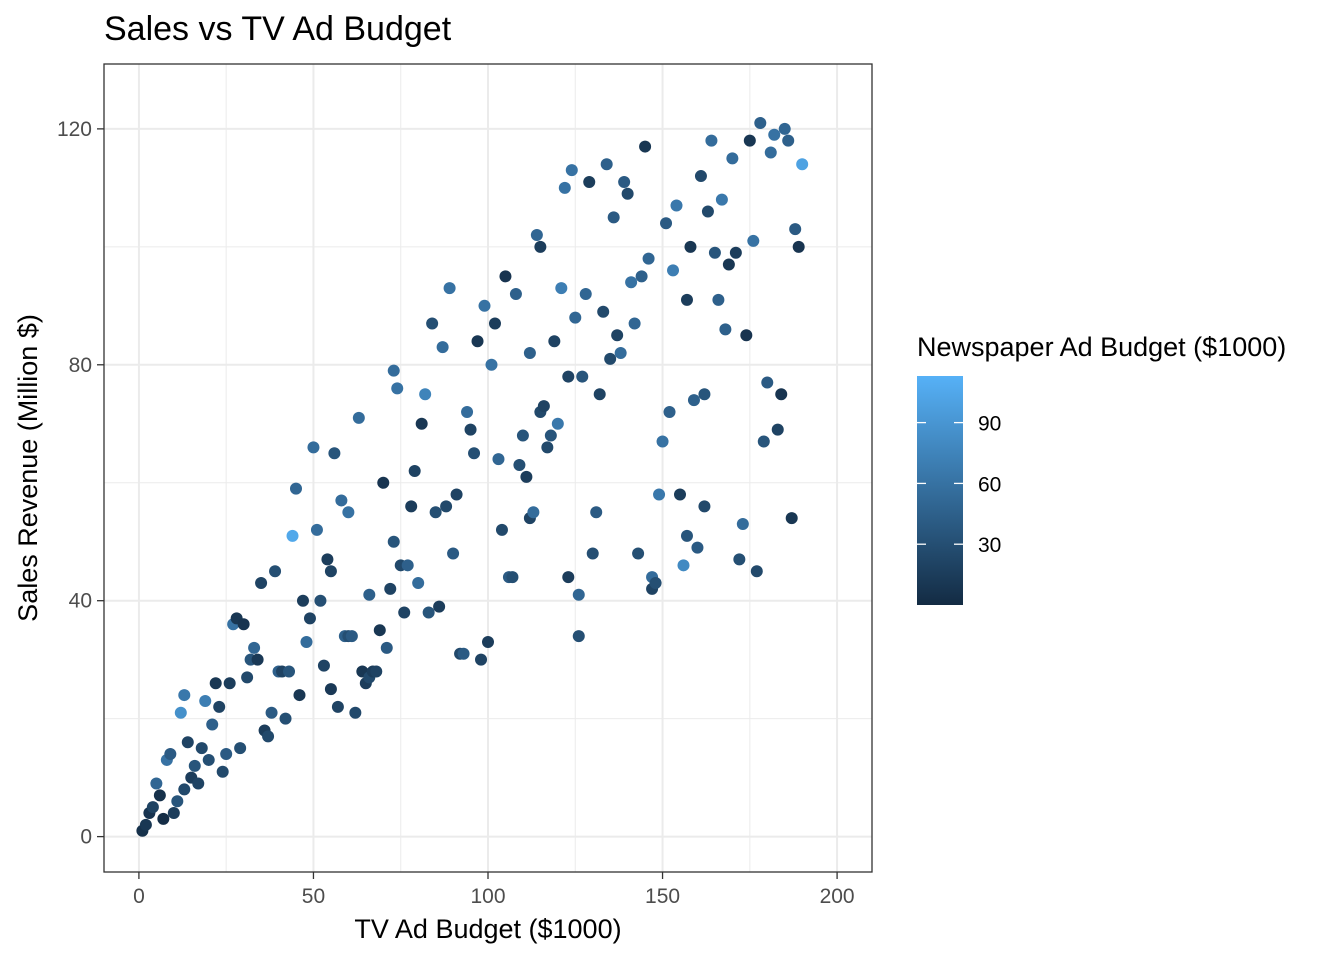 This screenshot has width=1344, height=960. Describe the element at coordinates (837, 896) in the screenshot. I see `x-tick-label: 200` at that location.